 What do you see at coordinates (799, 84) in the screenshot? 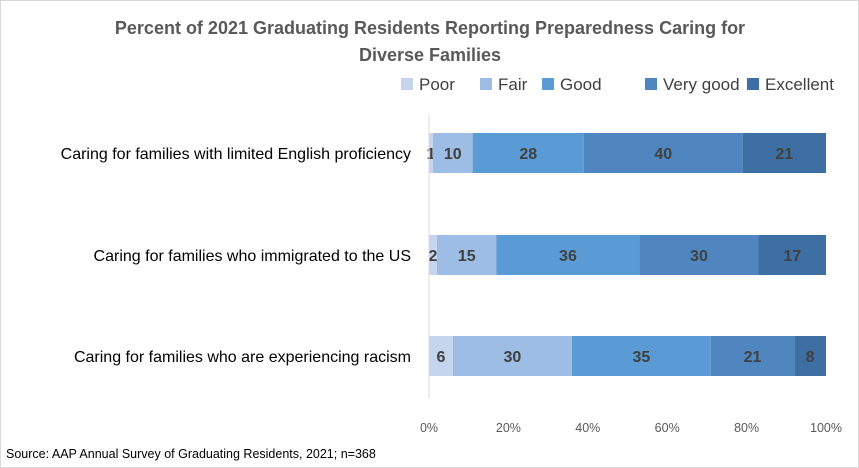
I see `legend-label: Excellent` at bounding box center [799, 84].